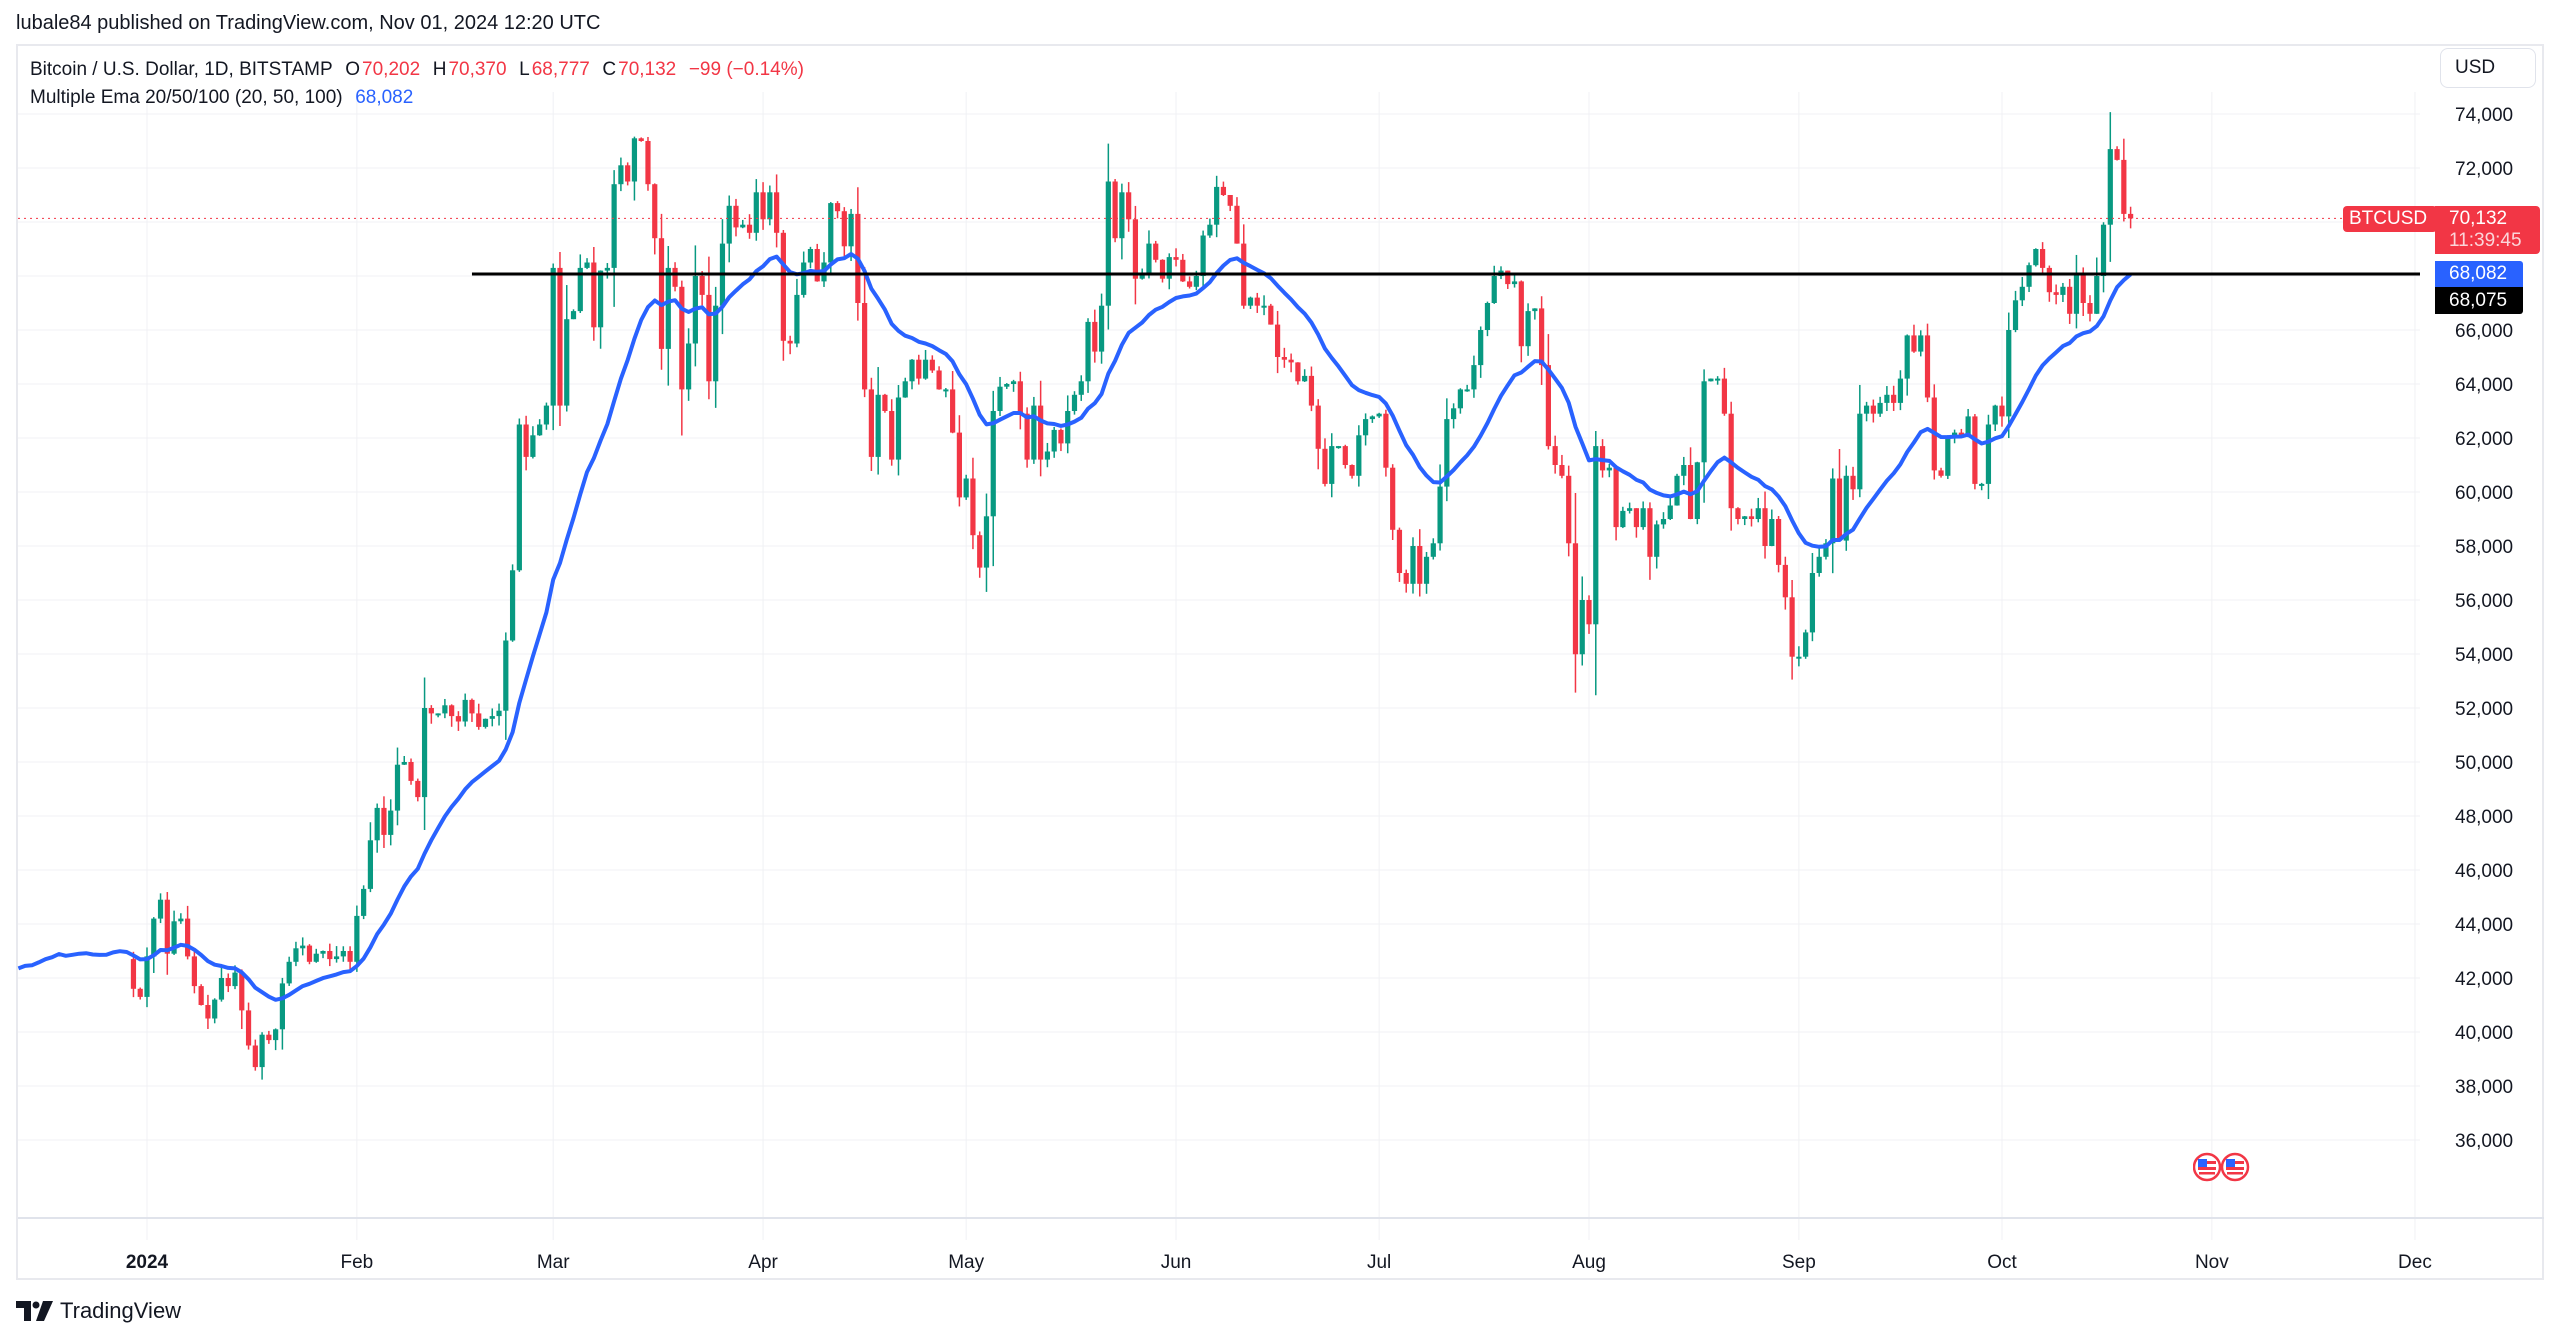 The height and width of the screenshot is (1338, 2565). I want to click on last-price-tag: 70,132 11:39:45, so click(2487, 230).